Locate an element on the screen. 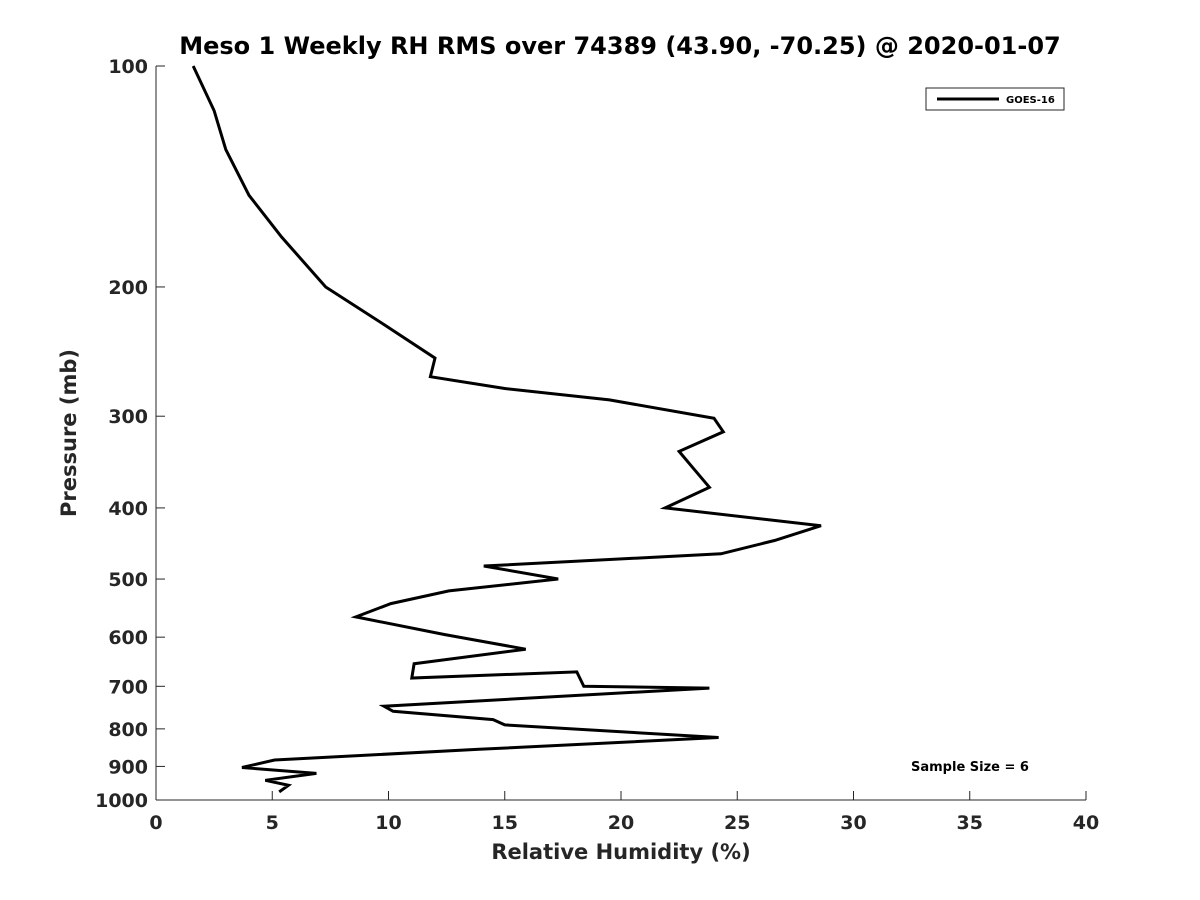  legend: GOES-16 is located at coordinates (995, 99).